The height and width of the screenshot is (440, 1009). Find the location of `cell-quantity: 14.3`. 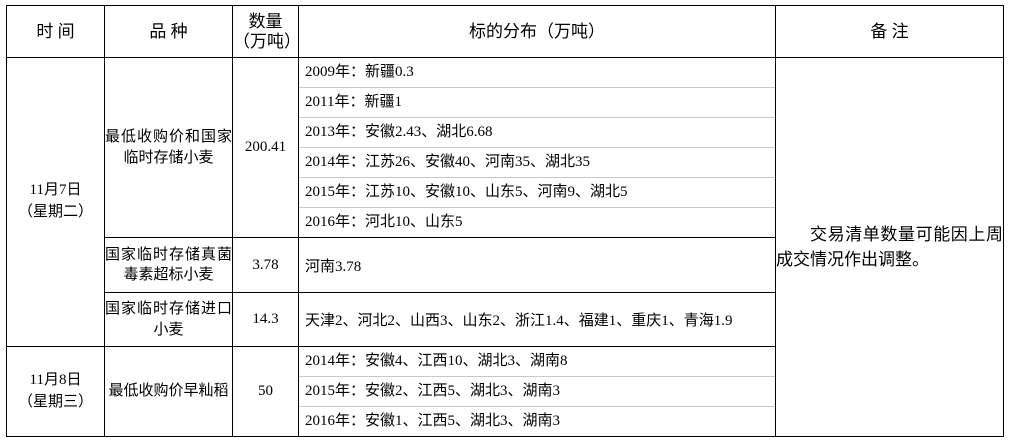

cell-quantity: 14.3 is located at coordinates (265, 319).